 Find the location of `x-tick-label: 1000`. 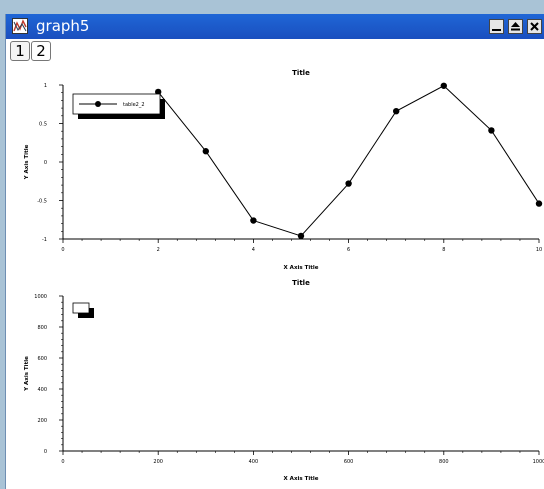

x-tick-label: 1000 is located at coordinates (538, 462).